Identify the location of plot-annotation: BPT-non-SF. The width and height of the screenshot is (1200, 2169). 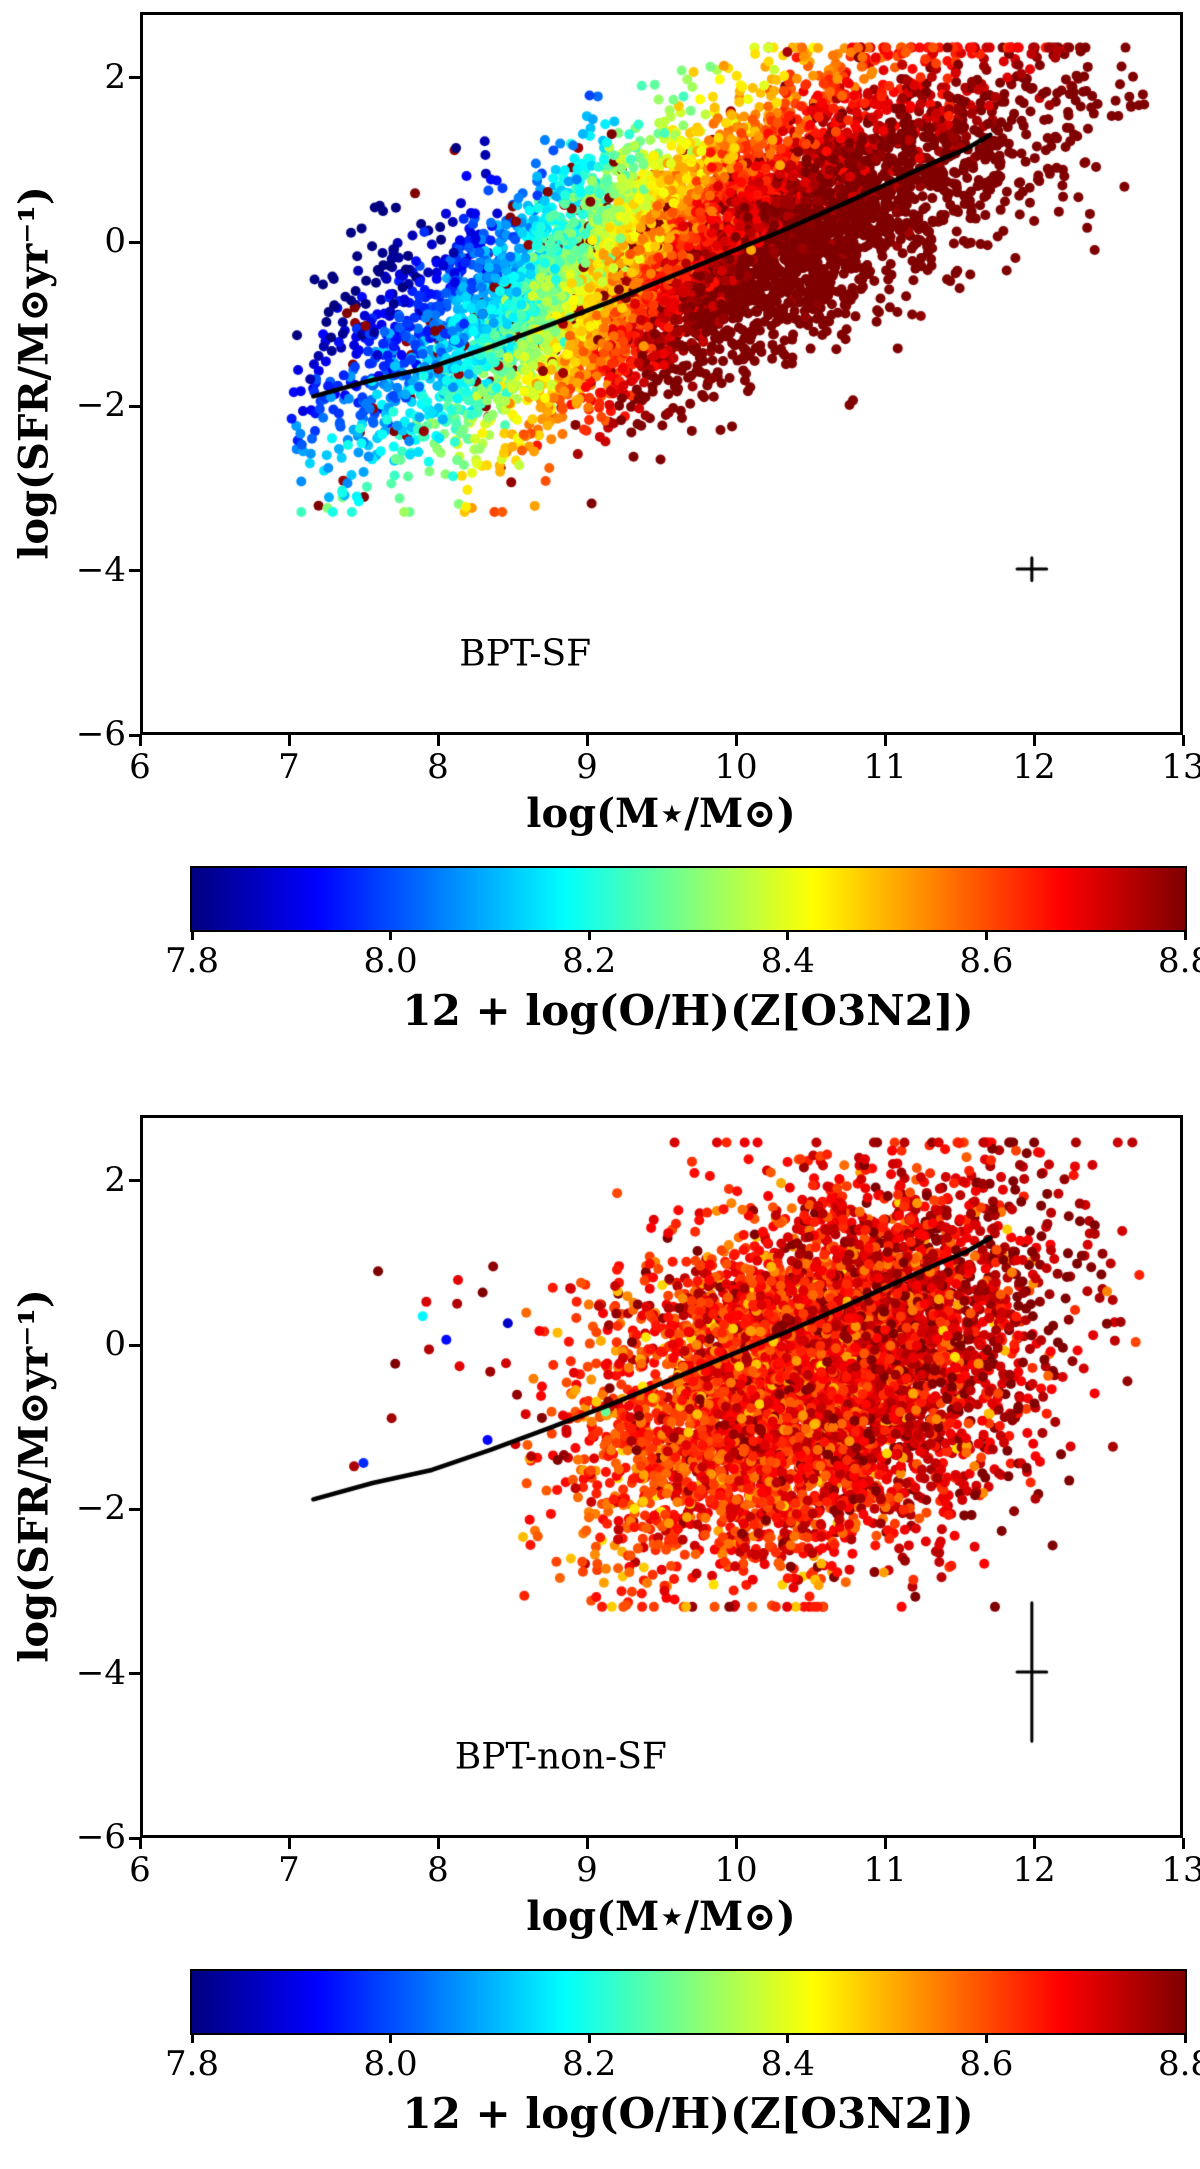
(560, 1757).